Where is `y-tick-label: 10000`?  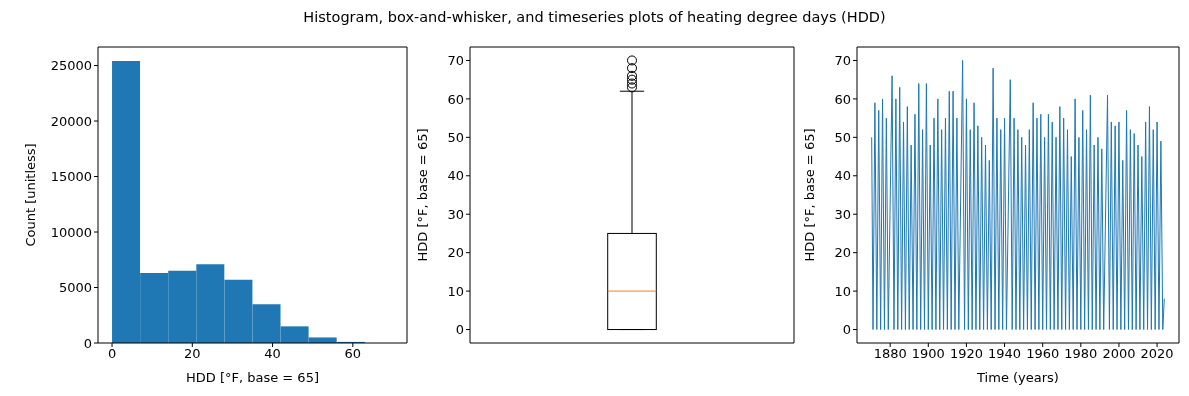 y-tick-label: 10000 is located at coordinates (71, 232).